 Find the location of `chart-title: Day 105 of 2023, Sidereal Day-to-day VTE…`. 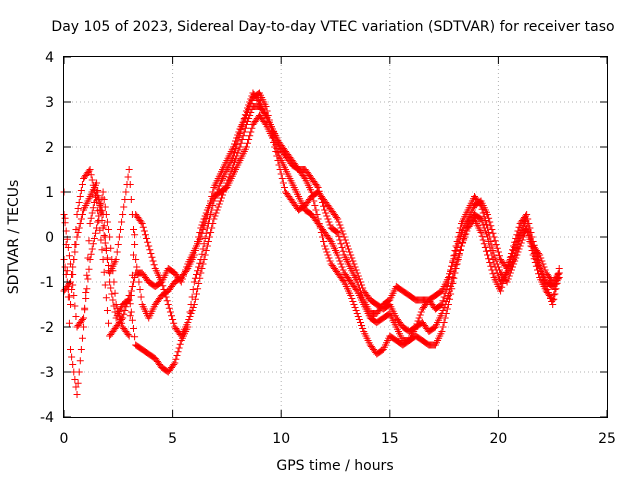

chart-title: Day 105 of 2023, Sidereal Day-to-day VTE… is located at coordinates (332, 27).